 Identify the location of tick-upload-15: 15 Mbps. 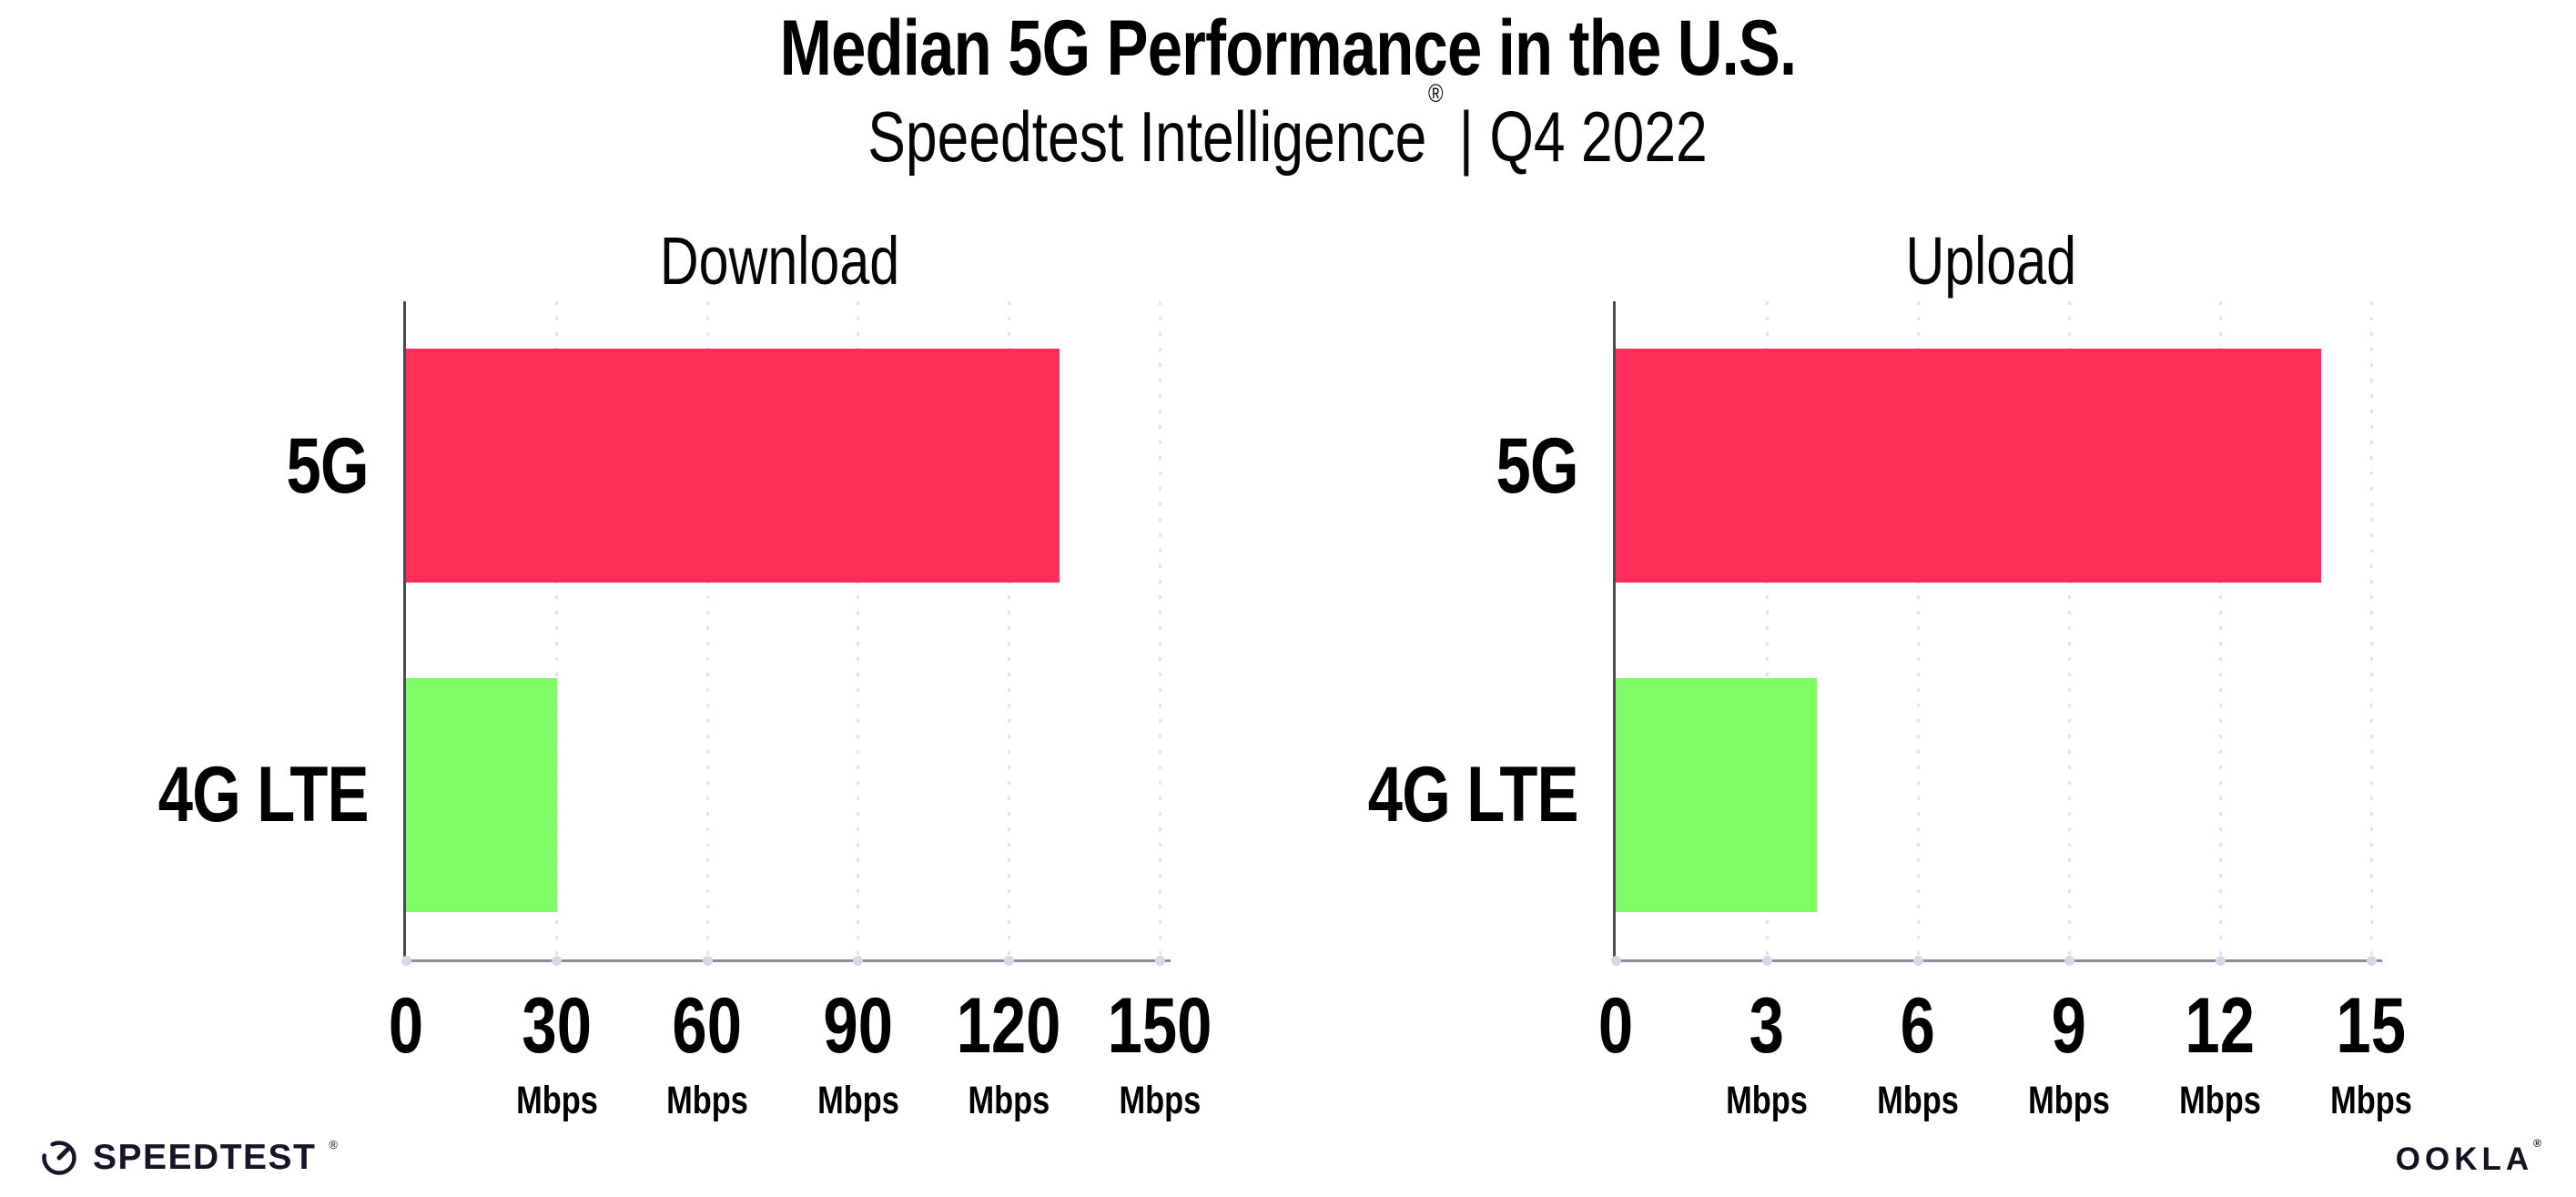
(2371, 1054).